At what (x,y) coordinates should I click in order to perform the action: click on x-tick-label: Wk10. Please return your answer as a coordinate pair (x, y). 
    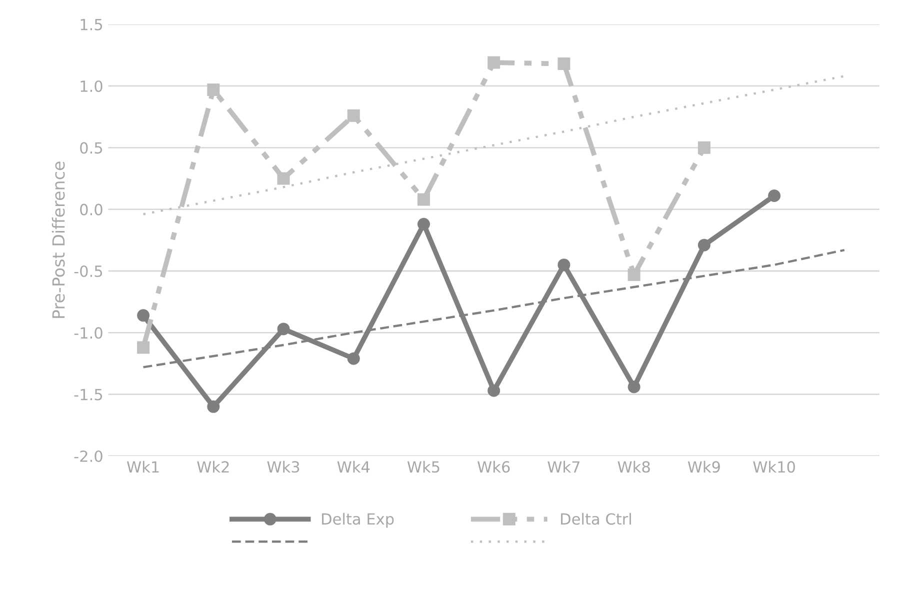
    Looking at the image, I should click on (774, 466).